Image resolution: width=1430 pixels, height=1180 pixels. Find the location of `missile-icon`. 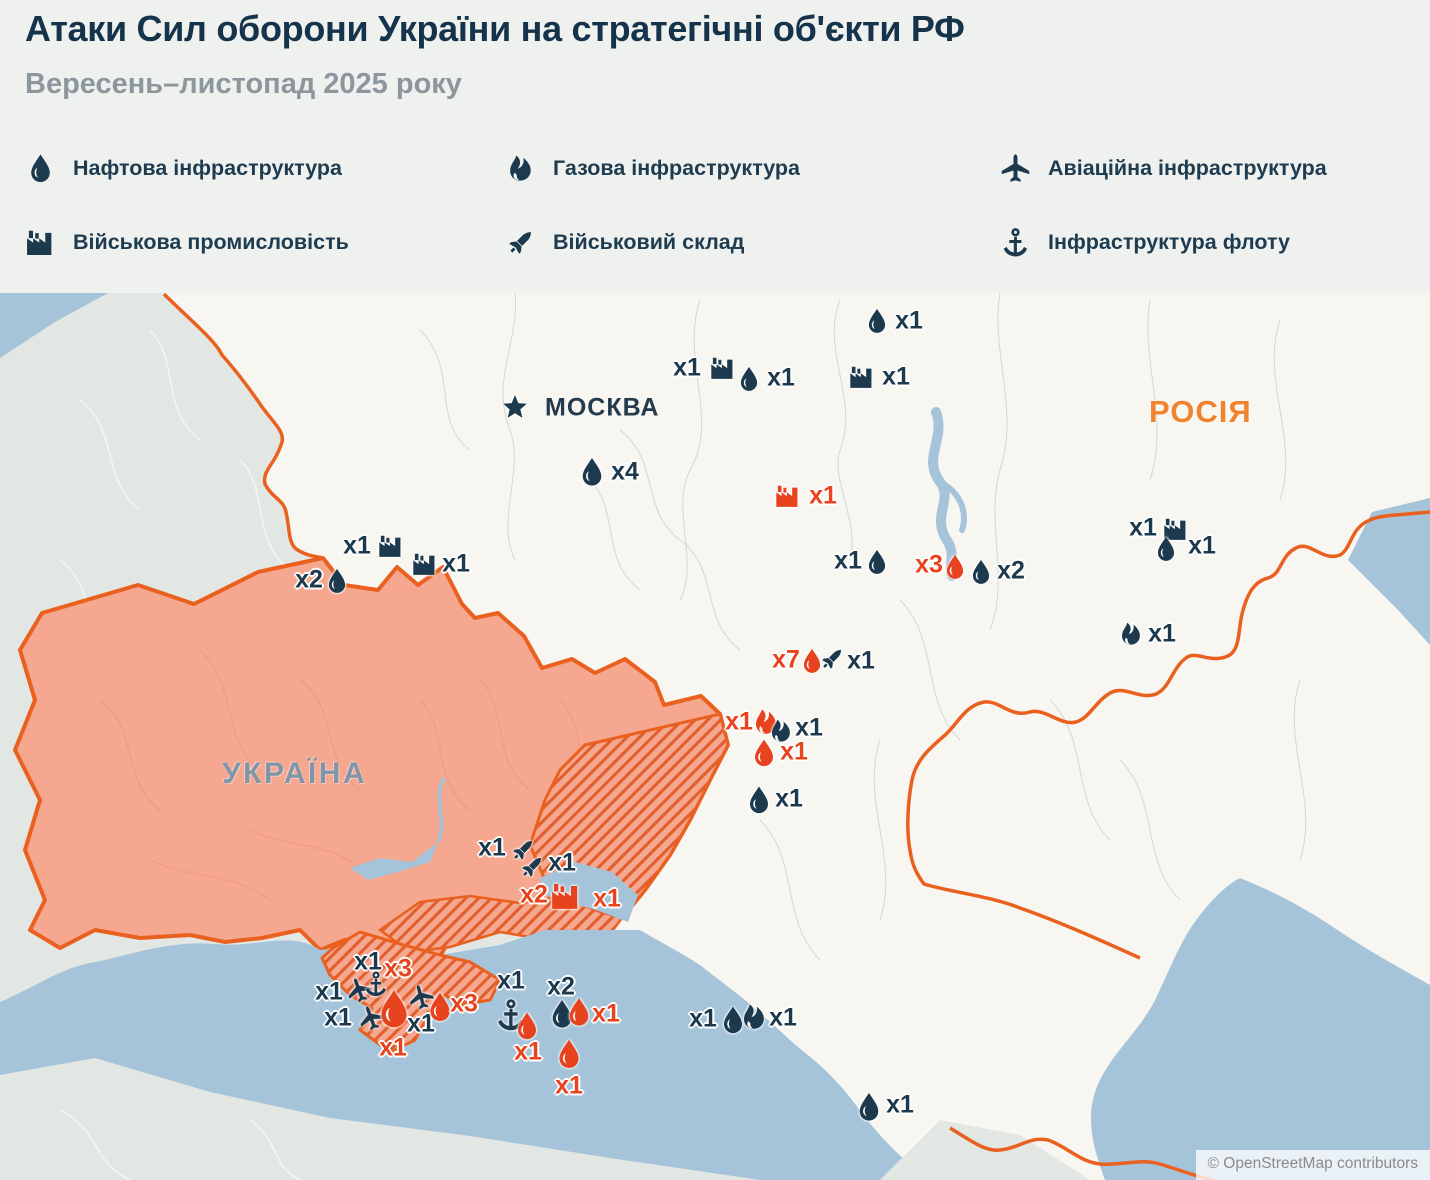

missile-icon is located at coordinates (520, 242).